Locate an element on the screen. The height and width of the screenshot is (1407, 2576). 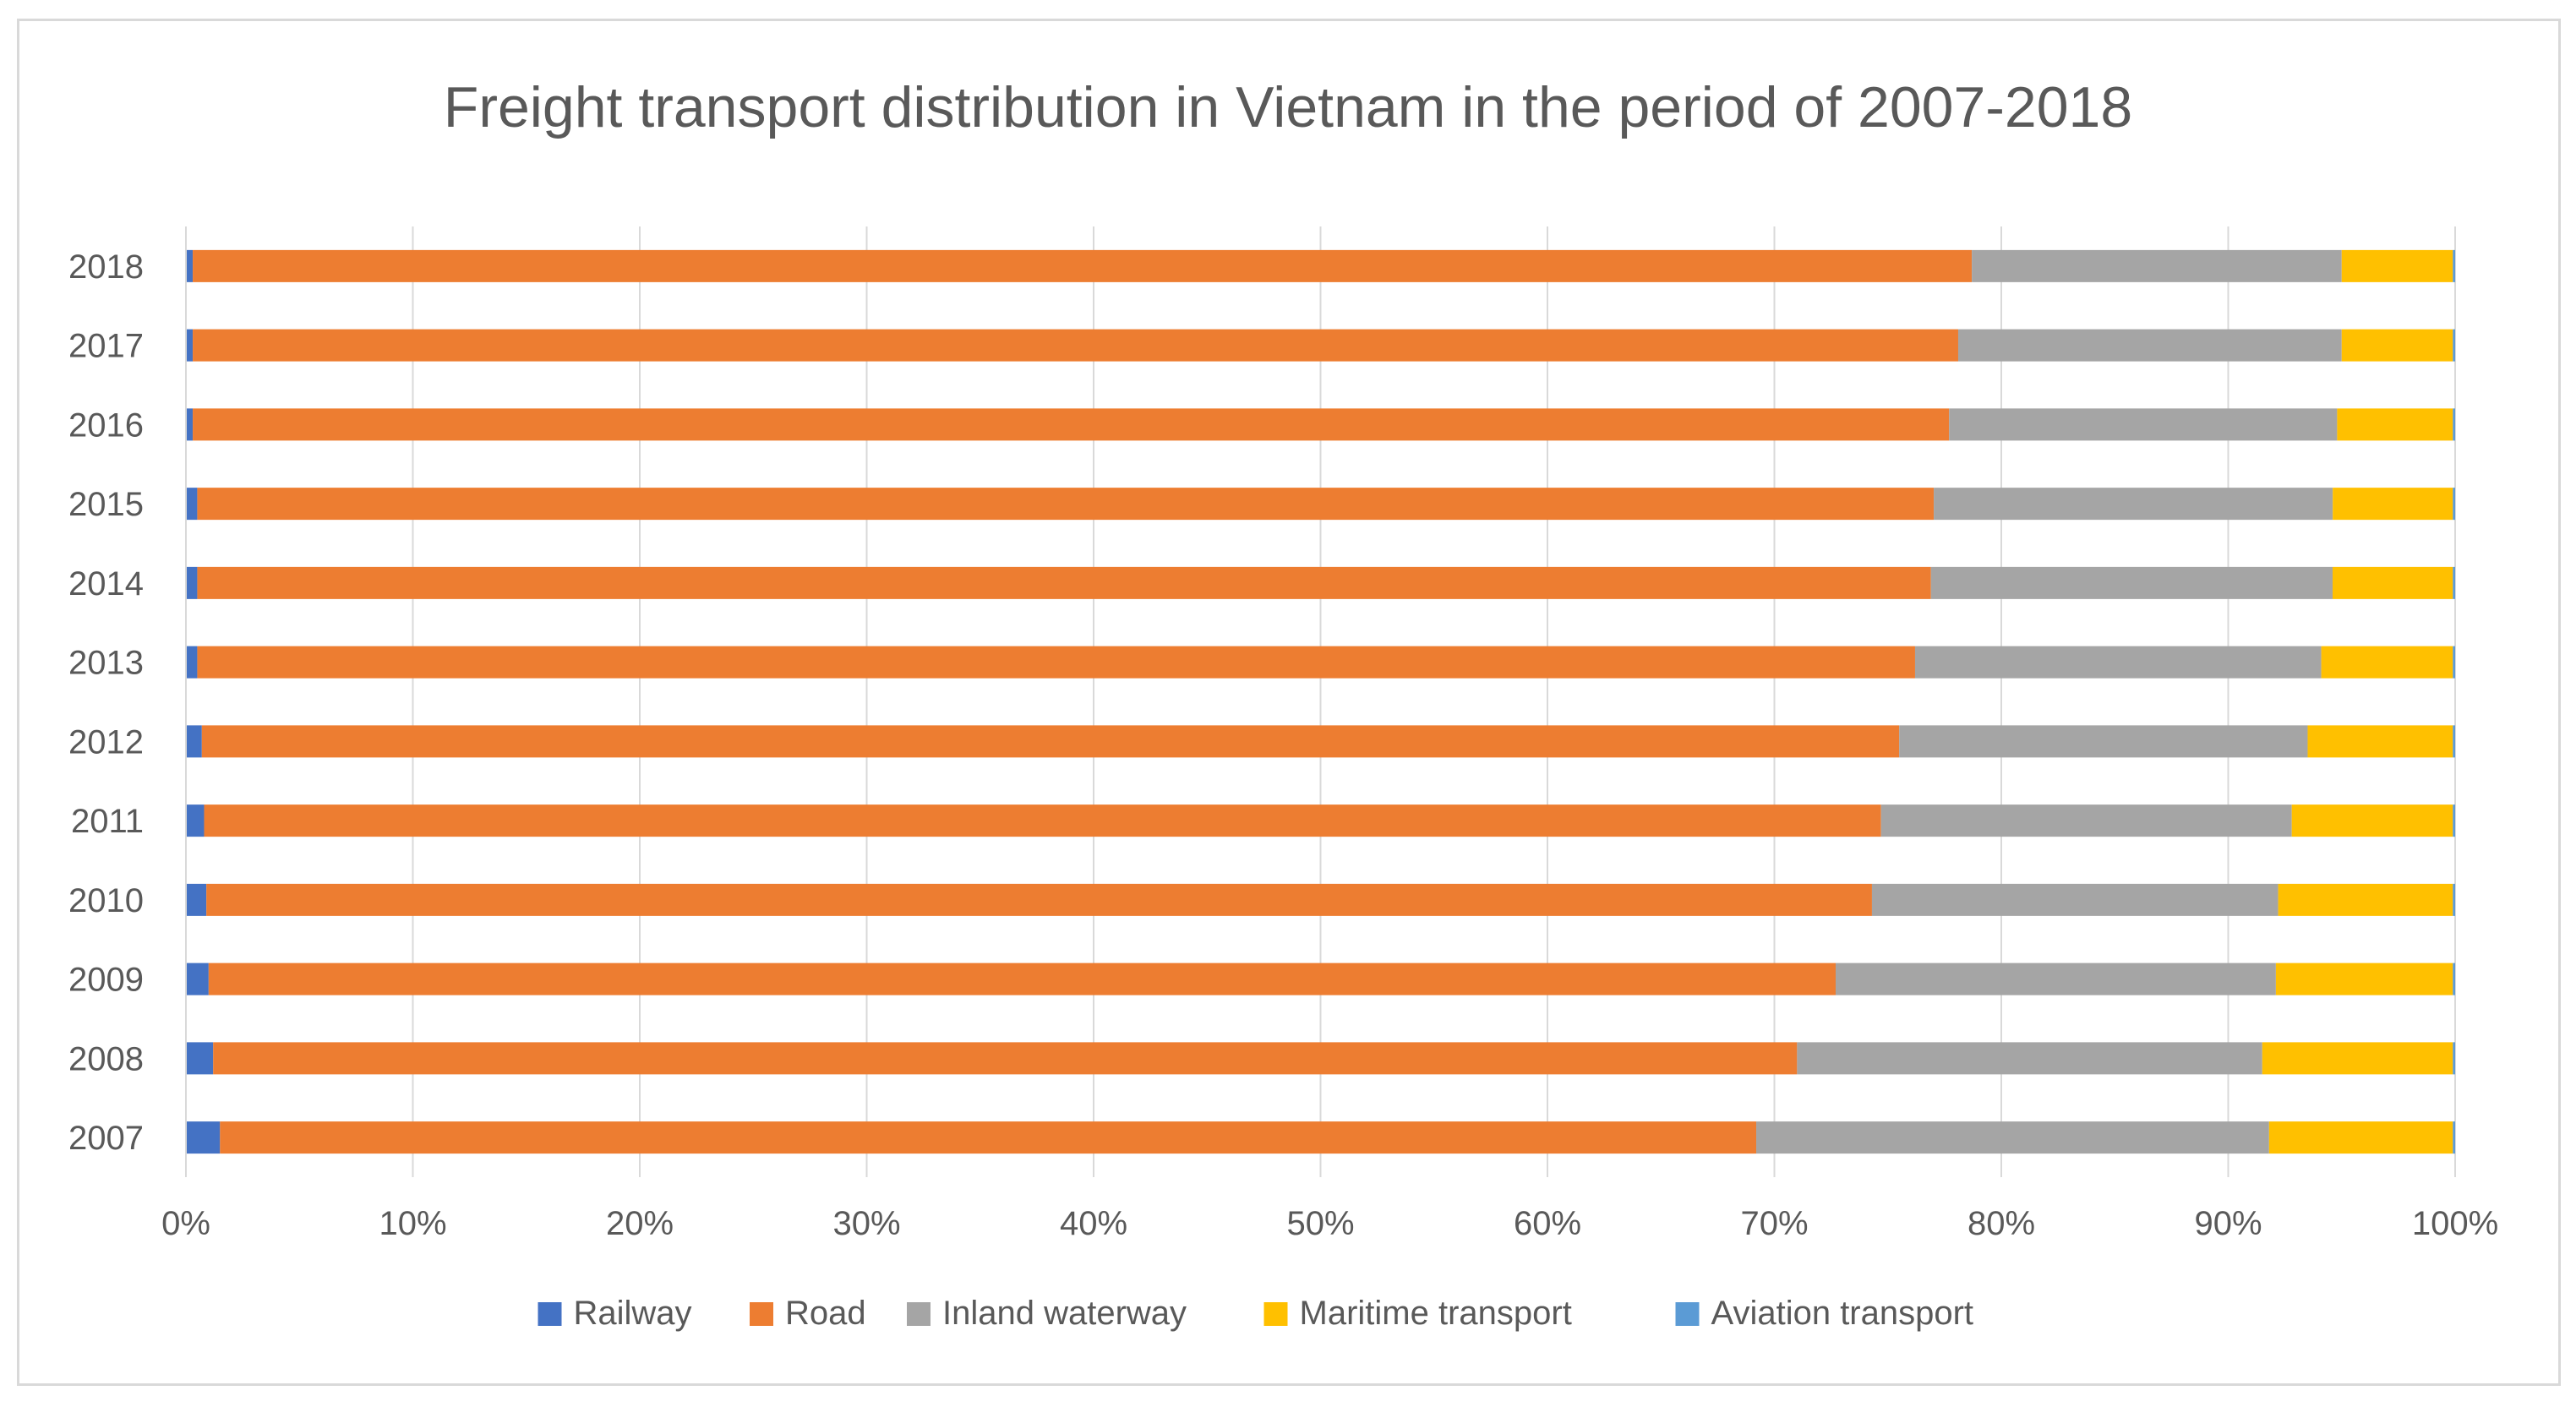
x-tick-label: 60% is located at coordinates (1547, 1223).